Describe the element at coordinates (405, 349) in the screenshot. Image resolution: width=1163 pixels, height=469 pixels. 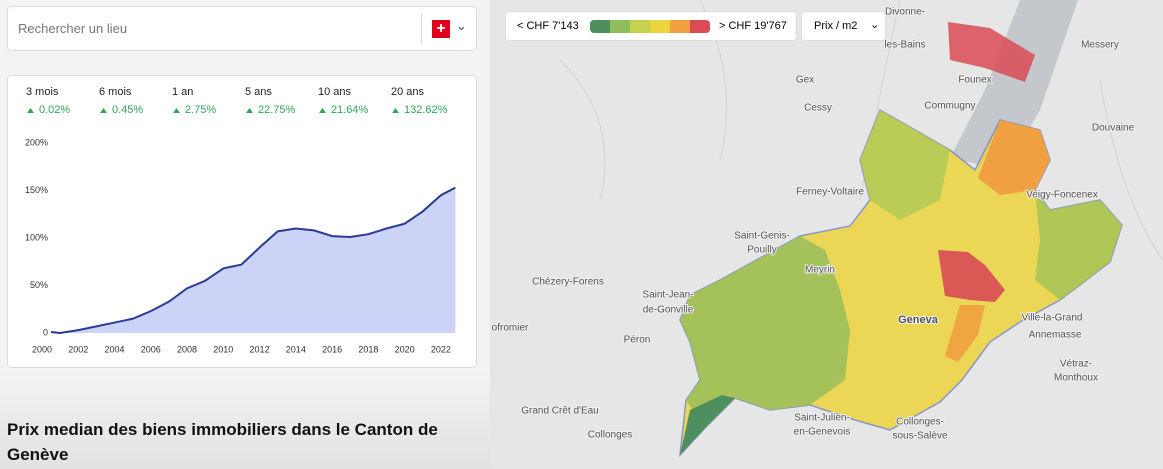
I see `x-tick-label: 2020` at that location.